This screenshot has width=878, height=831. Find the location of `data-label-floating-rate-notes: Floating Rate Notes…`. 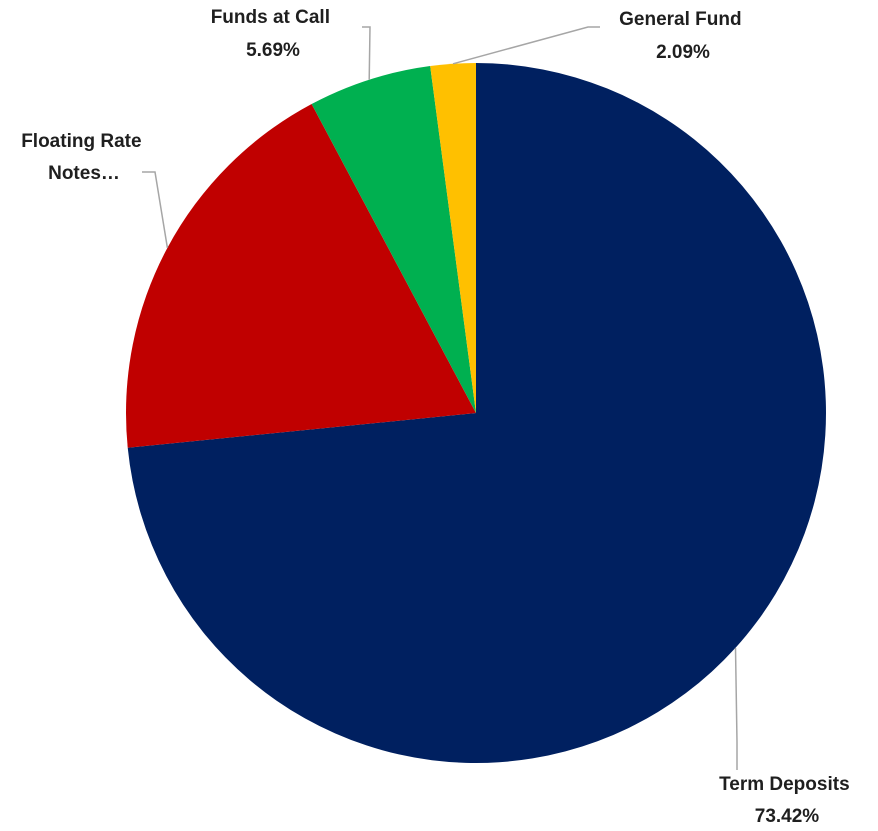

data-label-floating-rate-notes: Floating Rate Notes… is located at coordinates (84, 157).